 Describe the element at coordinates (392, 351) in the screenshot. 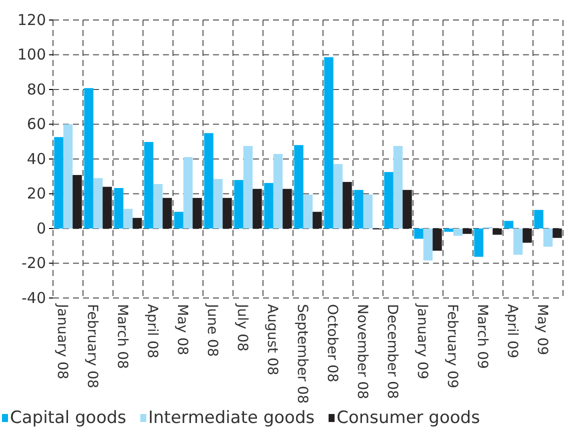

I see `x-tick-label: December 08` at that location.